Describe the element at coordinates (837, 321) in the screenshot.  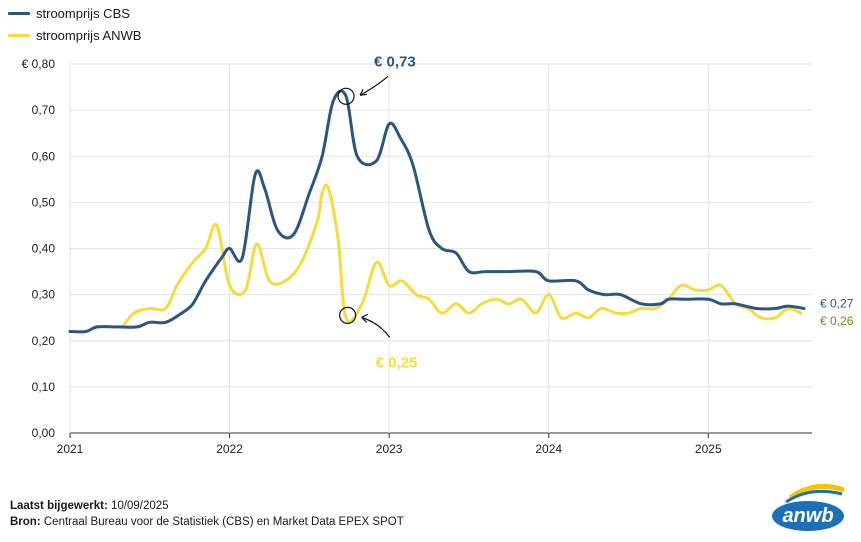
I see `end-label-anwb: € 0,26` at that location.